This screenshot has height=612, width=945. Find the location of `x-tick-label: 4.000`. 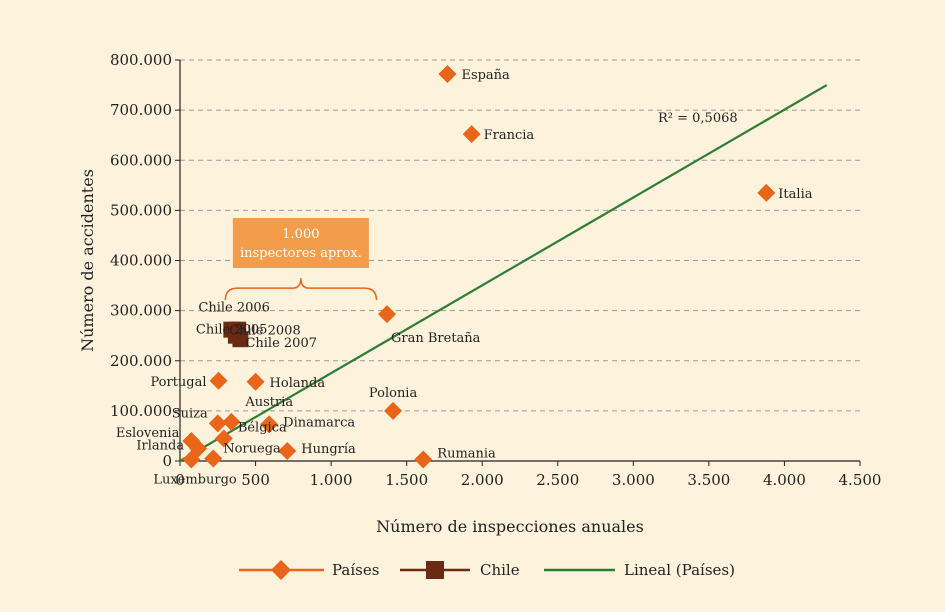

x-tick-label: 4.000 is located at coordinates (784, 480).